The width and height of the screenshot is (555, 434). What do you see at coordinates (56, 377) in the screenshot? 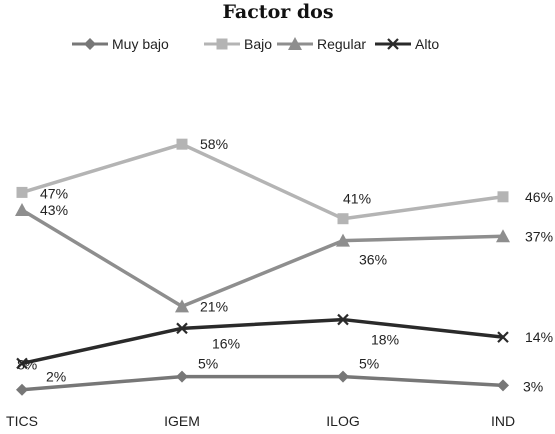
I see `data-label: 2%` at bounding box center [56, 377].